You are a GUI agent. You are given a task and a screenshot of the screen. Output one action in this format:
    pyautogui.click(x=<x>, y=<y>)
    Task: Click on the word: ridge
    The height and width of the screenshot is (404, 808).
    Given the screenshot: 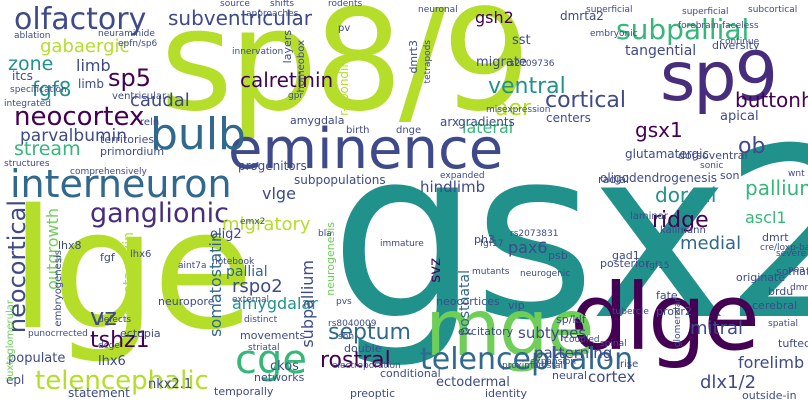 What is the action you would take?
    pyautogui.click(x=680, y=220)
    